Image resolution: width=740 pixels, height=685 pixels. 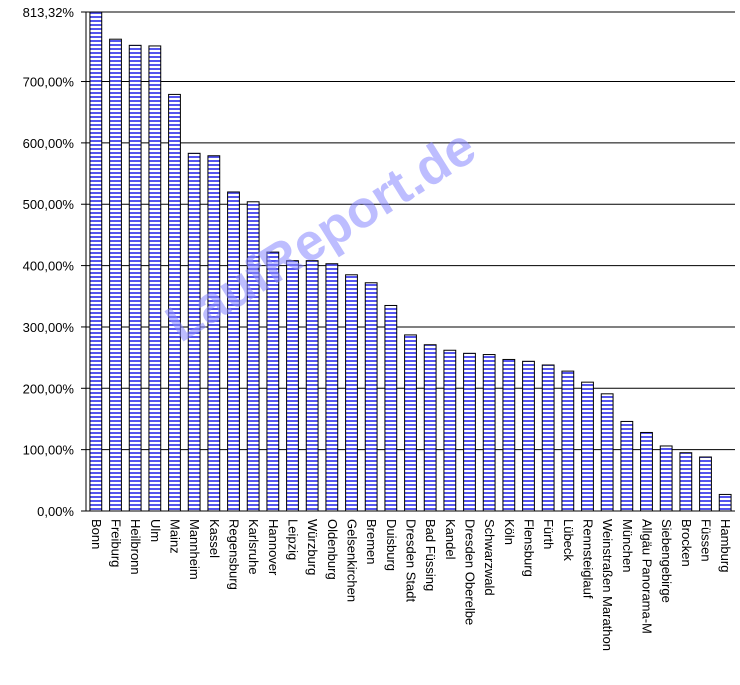 I want to click on x-tick-label: Heilbronn, so click(x=135, y=547).